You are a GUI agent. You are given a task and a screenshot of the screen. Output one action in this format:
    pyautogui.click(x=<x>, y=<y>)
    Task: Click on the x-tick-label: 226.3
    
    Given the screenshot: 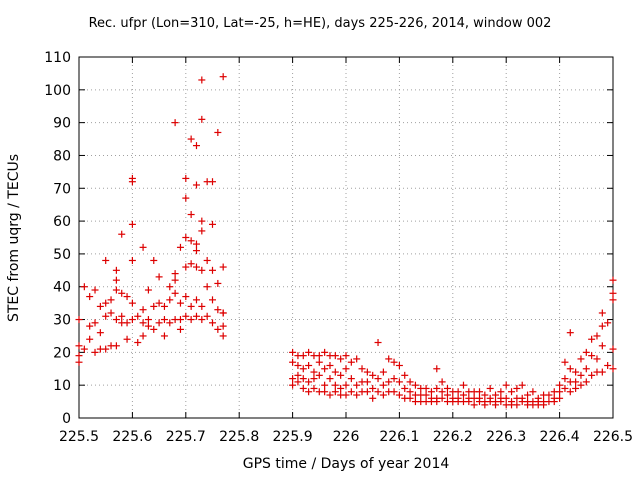 What is the action you would take?
    pyautogui.click(x=506, y=437)
    